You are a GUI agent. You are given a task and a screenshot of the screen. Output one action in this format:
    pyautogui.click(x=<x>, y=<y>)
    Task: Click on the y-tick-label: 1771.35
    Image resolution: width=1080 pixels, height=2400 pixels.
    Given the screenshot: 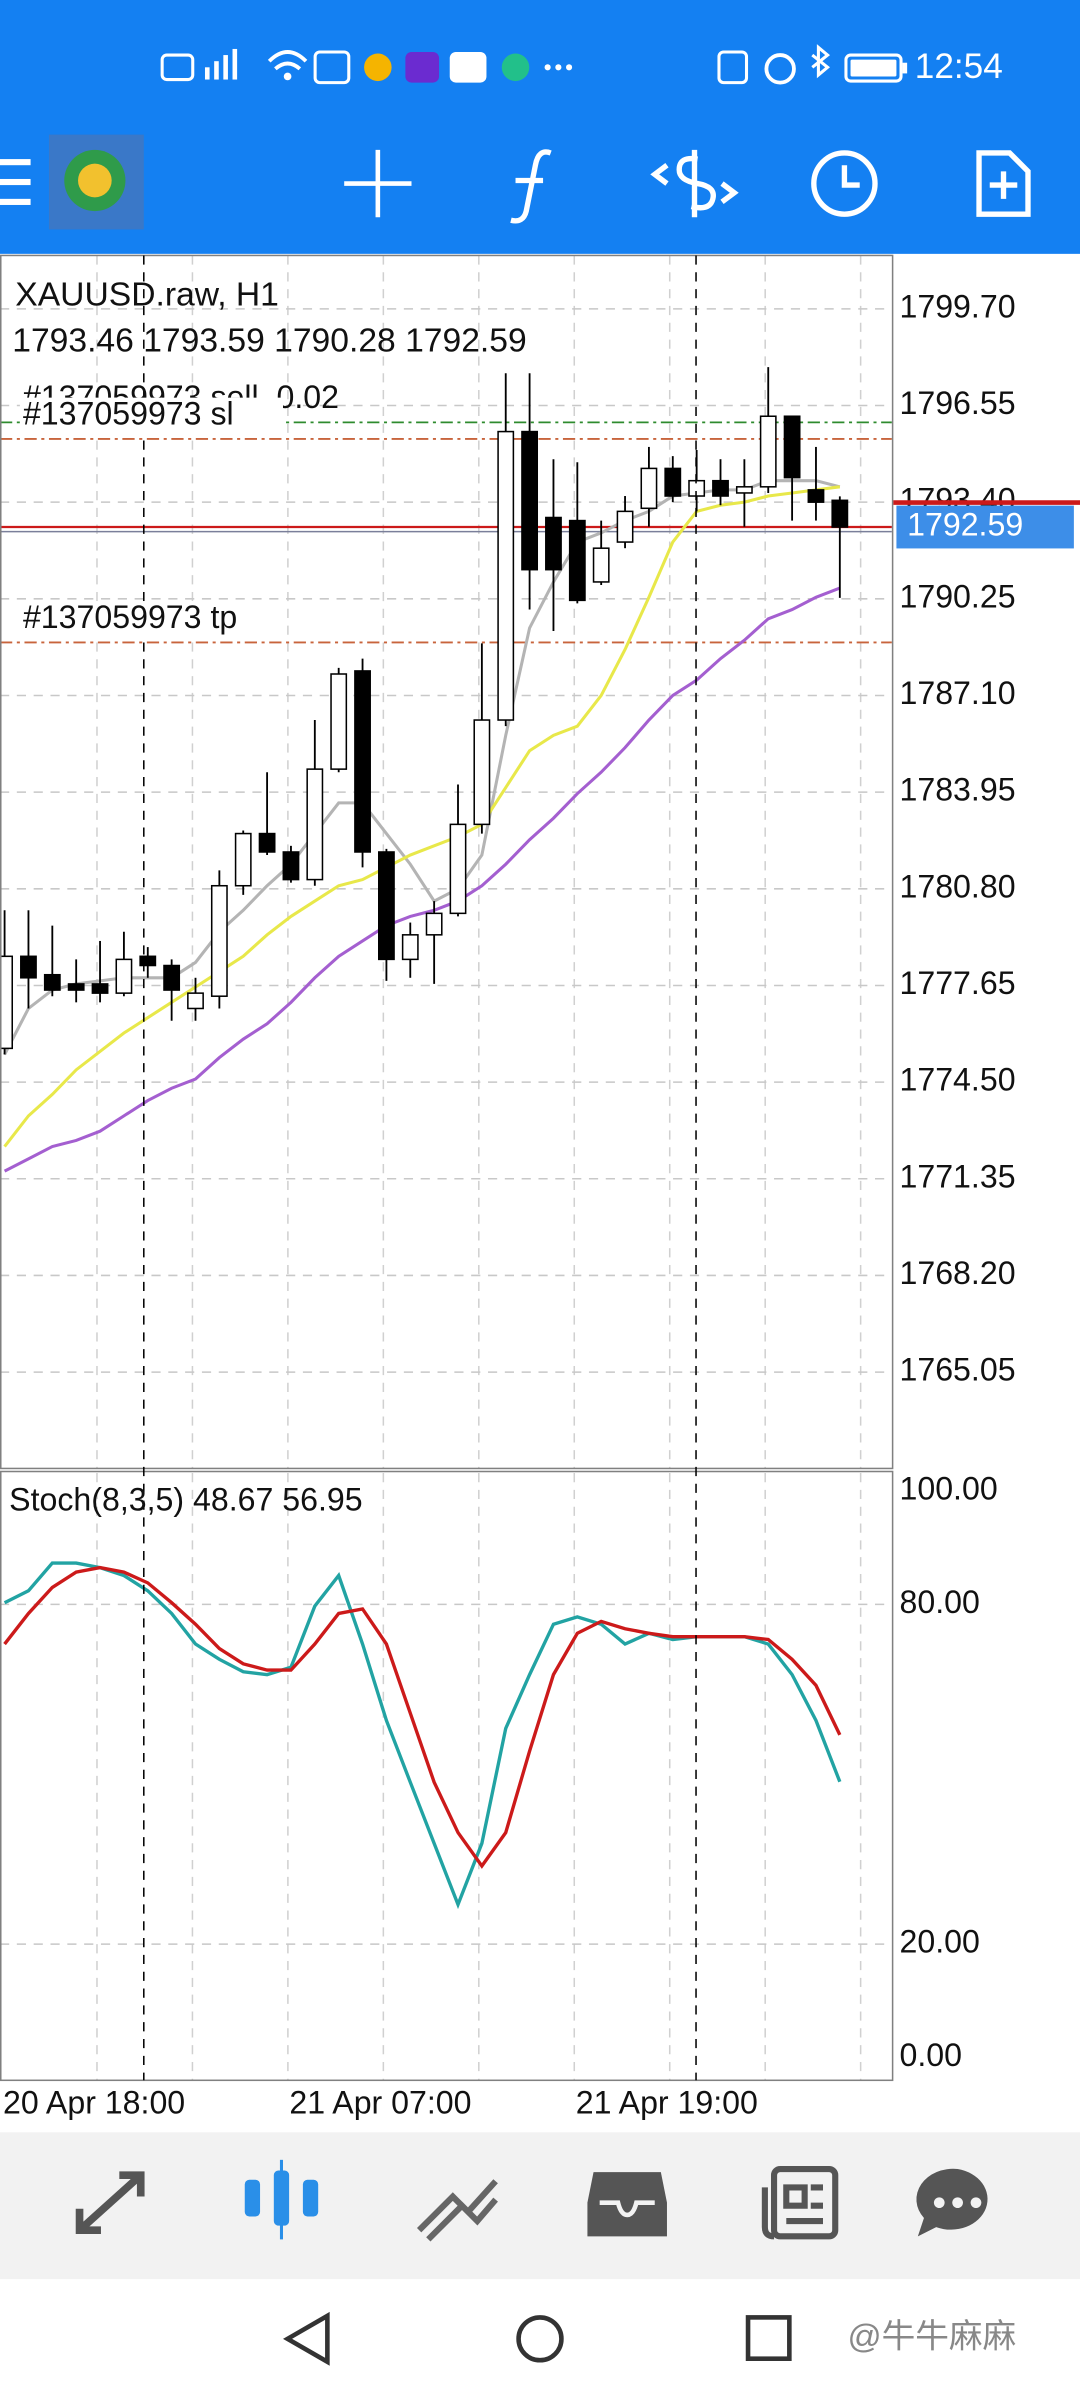 What is the action you would take?
    pyautogui.click(x=957, y=1176)
    